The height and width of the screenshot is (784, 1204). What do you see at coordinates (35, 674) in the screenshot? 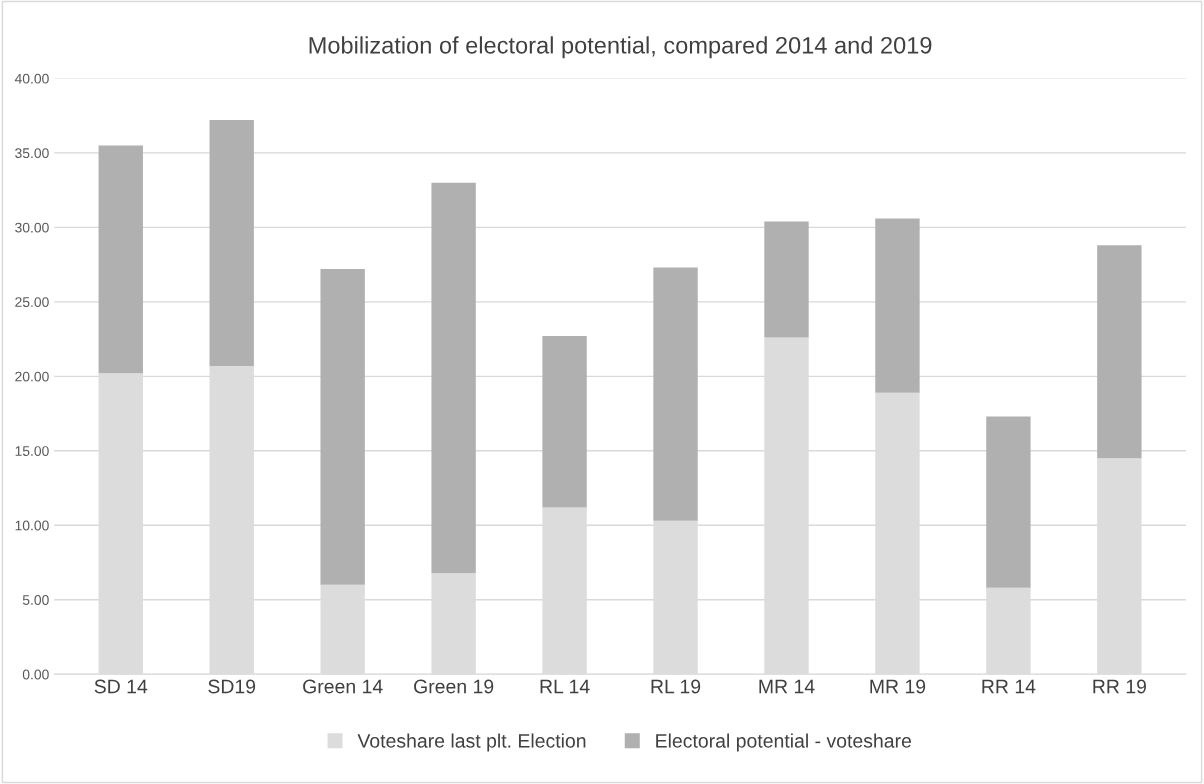
I see `y-tick-label: 0.00` at bounding box center [35, 674].